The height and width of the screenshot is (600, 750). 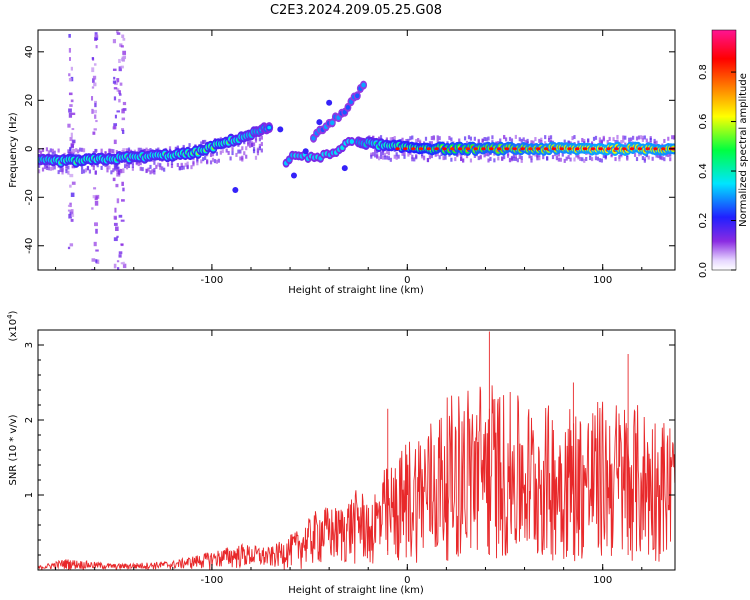 I want to click on spectrogram-x-label: Height of straight line (km), so click(x=356, y=290).